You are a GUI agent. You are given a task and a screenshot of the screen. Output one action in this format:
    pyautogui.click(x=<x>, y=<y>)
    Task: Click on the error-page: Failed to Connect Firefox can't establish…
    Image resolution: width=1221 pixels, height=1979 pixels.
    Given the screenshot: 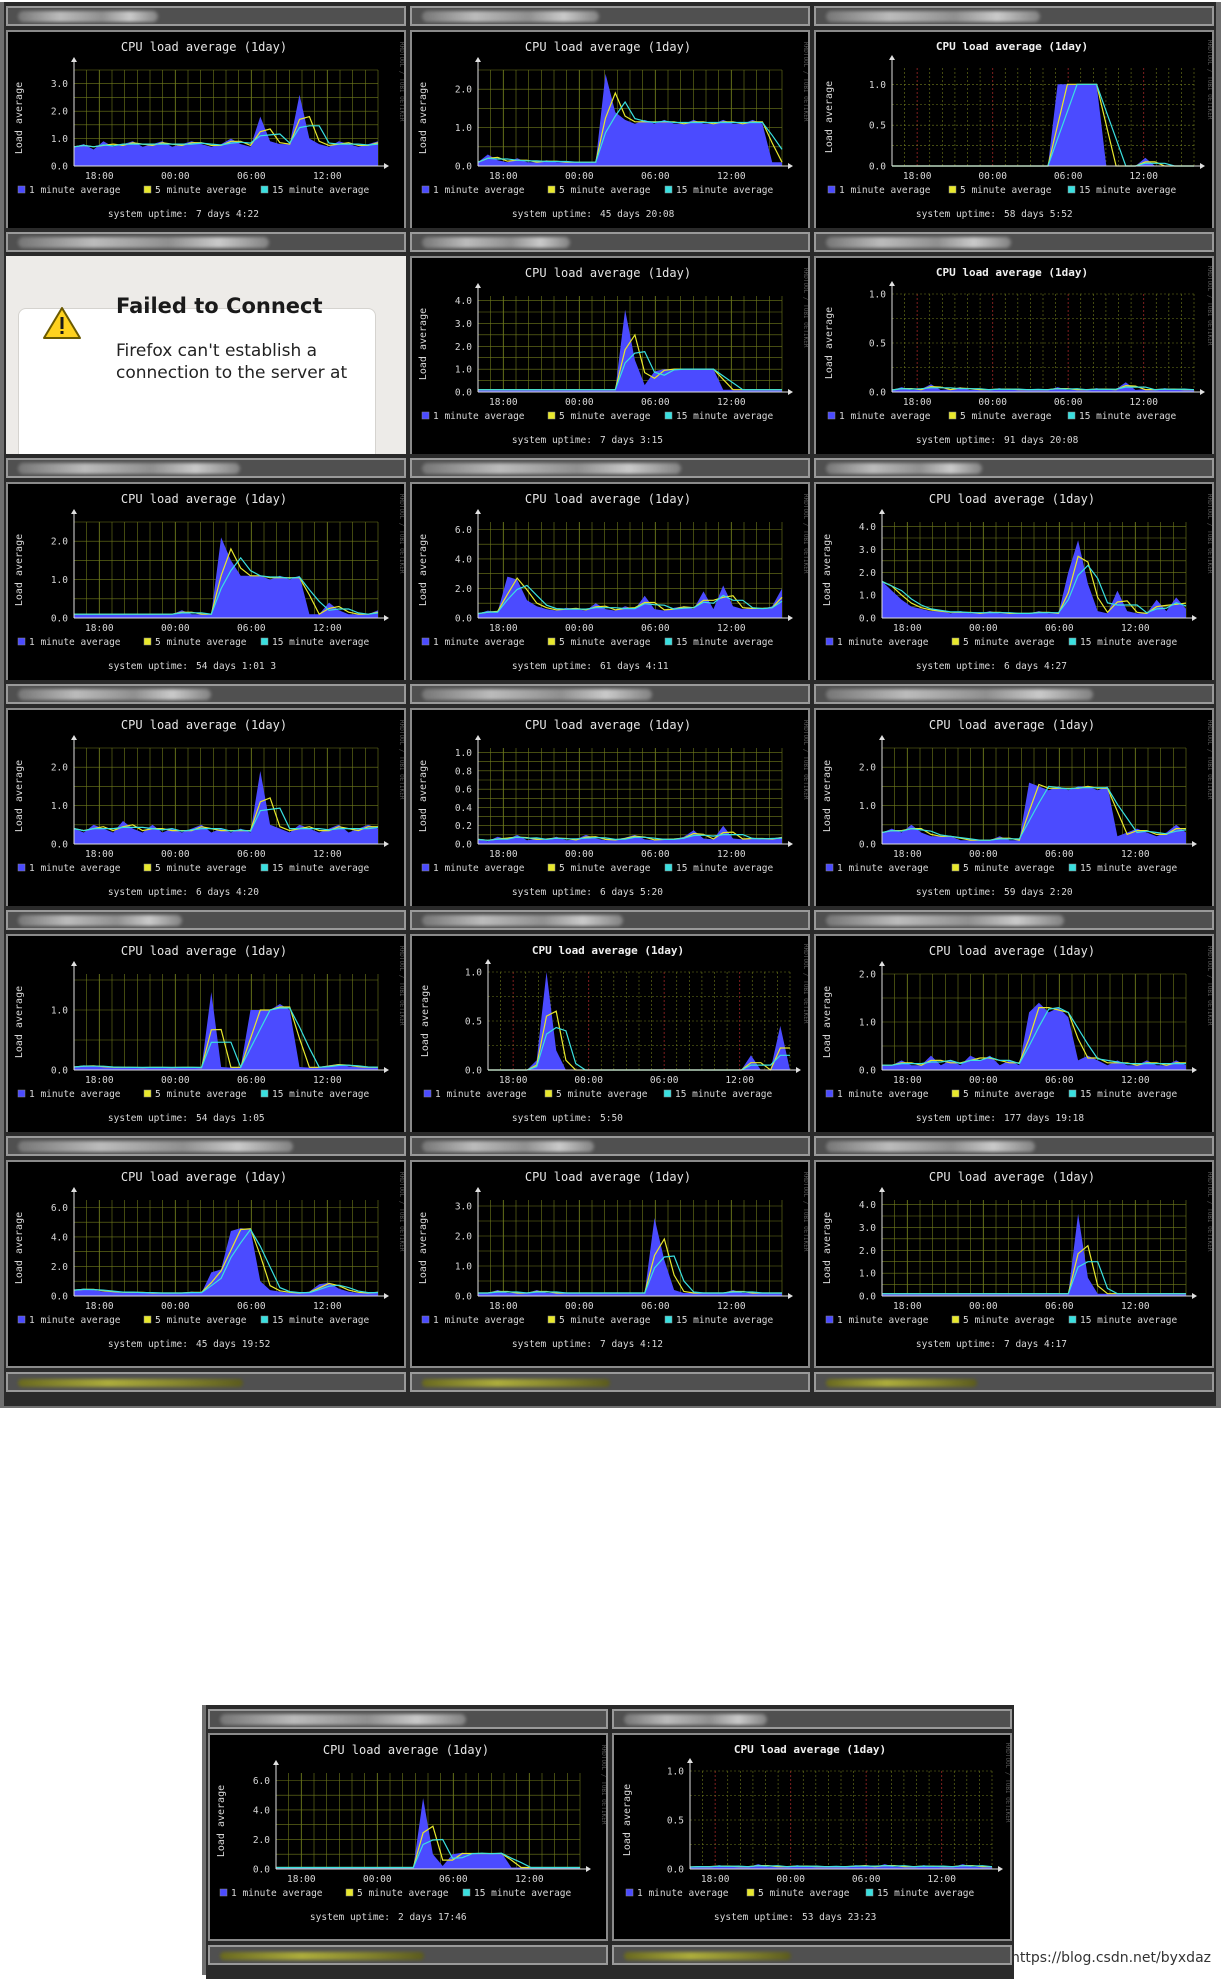 What is the action you would take?
    pyautogui.click(x=206, y=360)
    